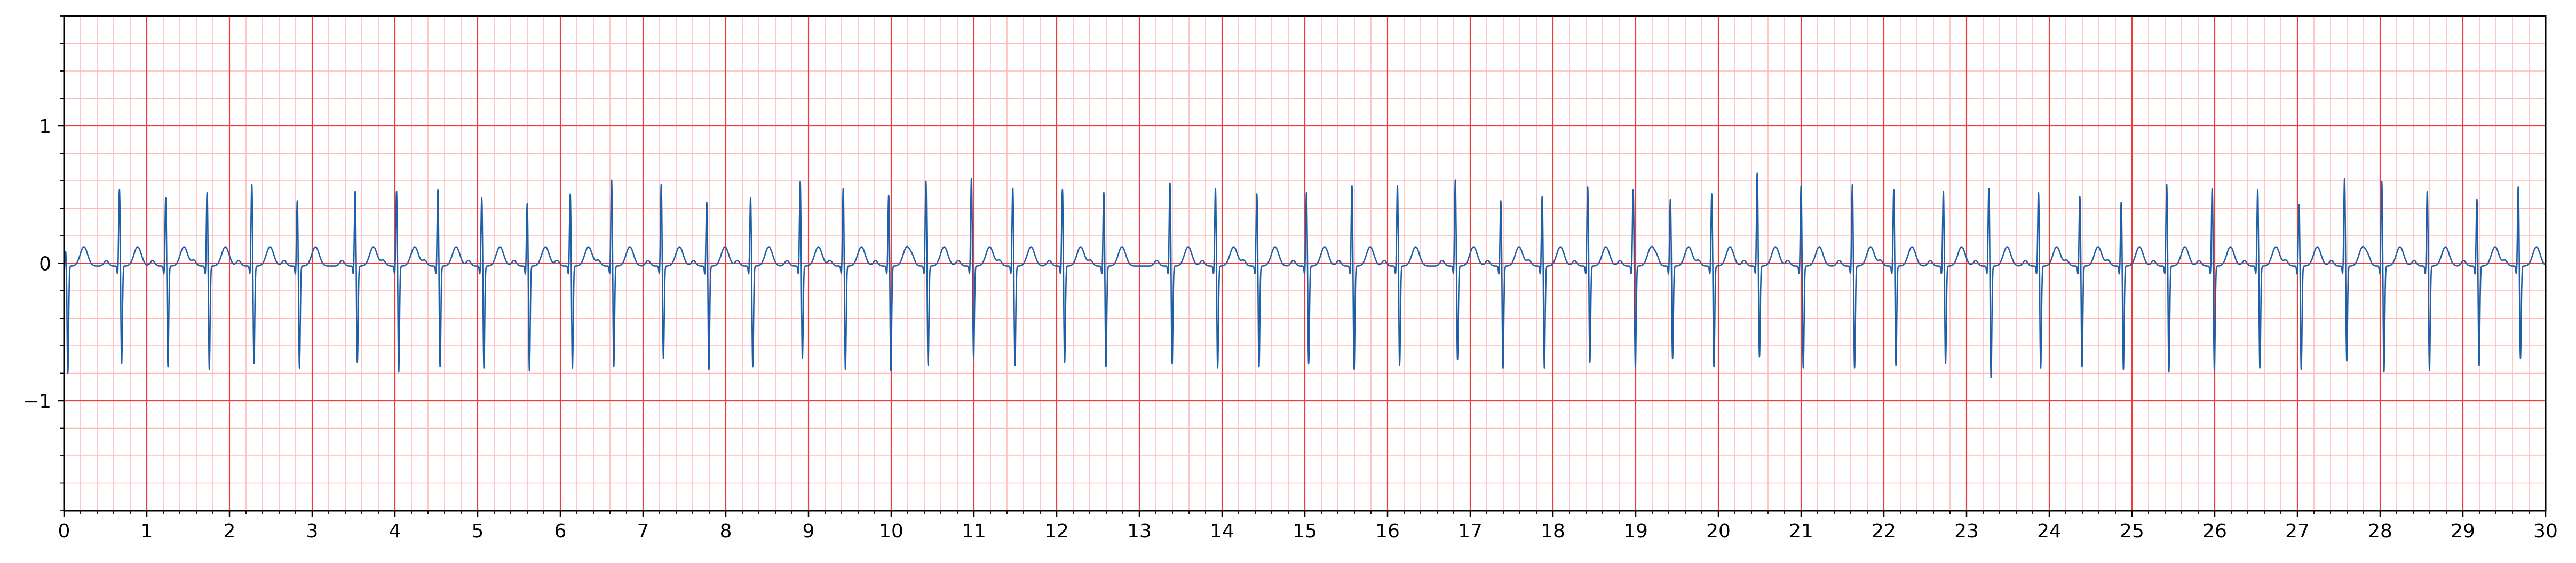  Describe the element at coordinates (1801, 531) in the screenshot. I see `x-tick-label: 21` at that location.